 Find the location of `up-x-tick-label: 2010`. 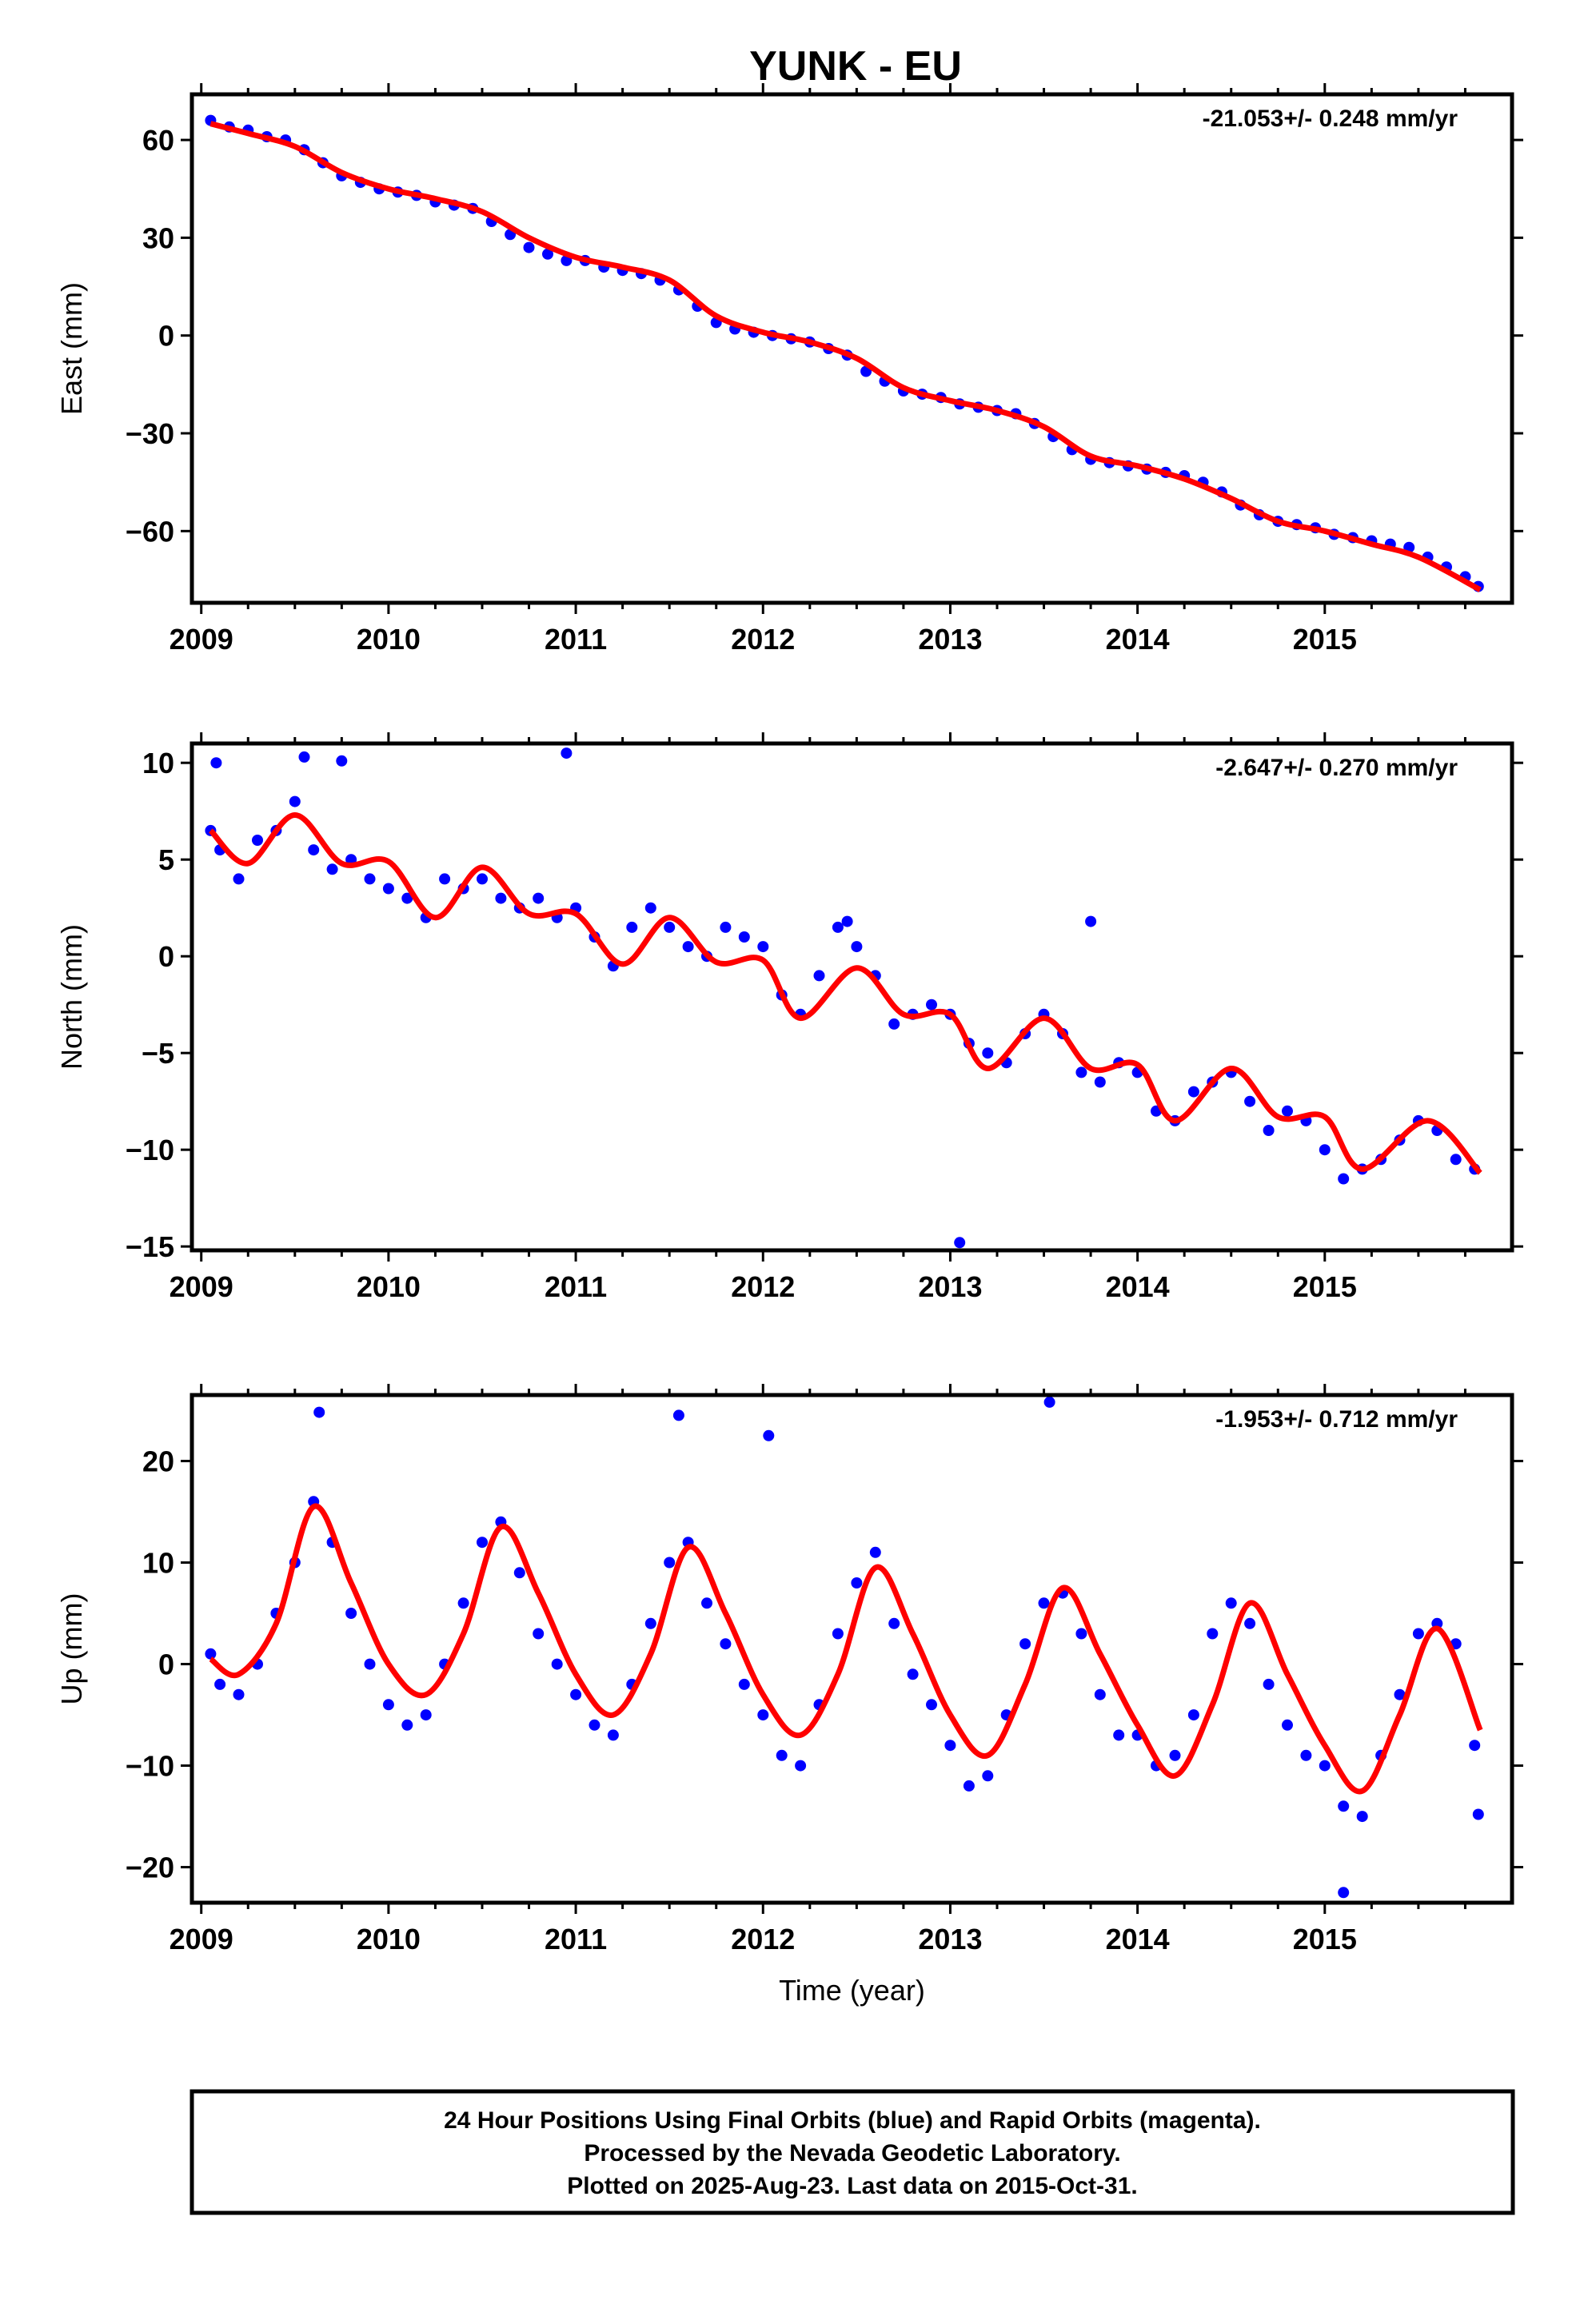

up-x-tick-label: 2010 is located at coordinates (389, 1939).